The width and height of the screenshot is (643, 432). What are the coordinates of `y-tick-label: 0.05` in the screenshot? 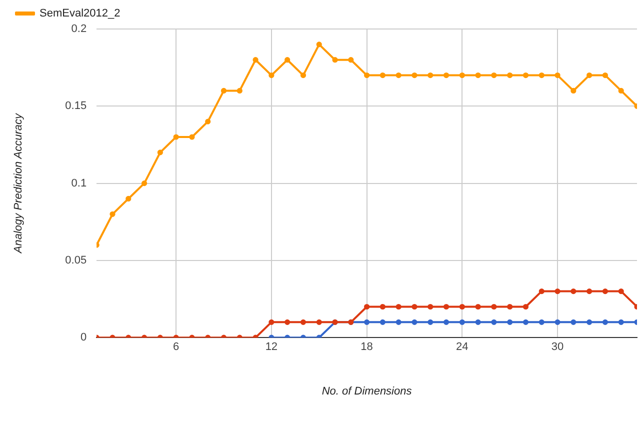 It's located at (76, 260).